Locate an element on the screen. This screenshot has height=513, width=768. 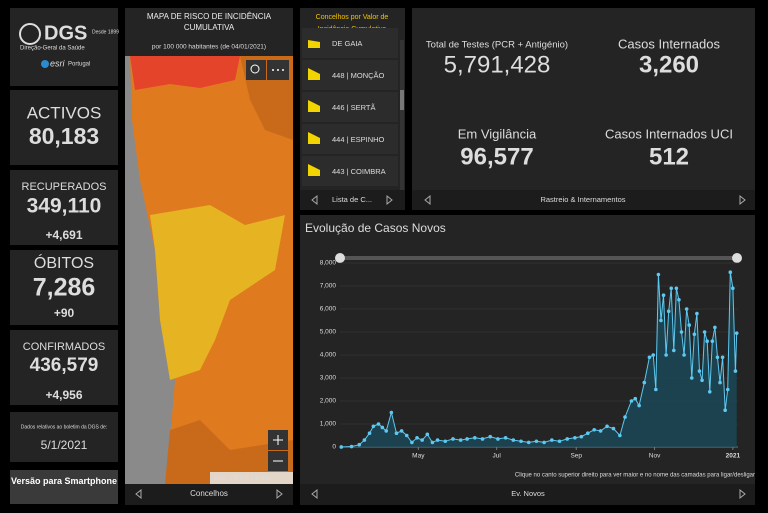
stats-footer is located at coordinates (583, 200).